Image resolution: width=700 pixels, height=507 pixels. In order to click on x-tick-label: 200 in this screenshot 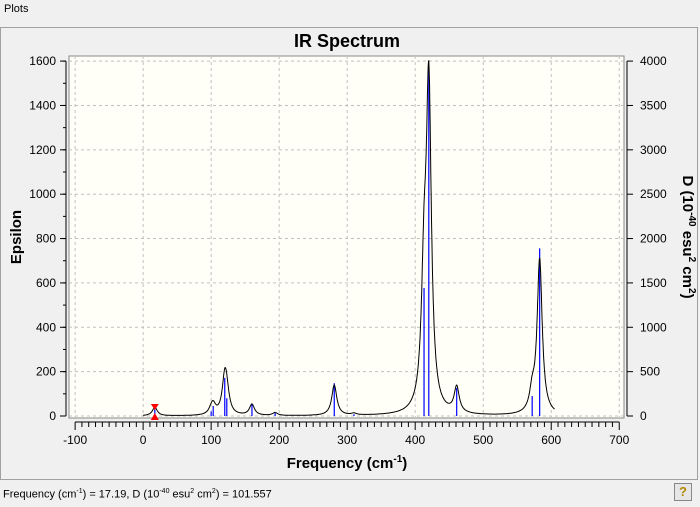, I will do `click(279, 440)`.